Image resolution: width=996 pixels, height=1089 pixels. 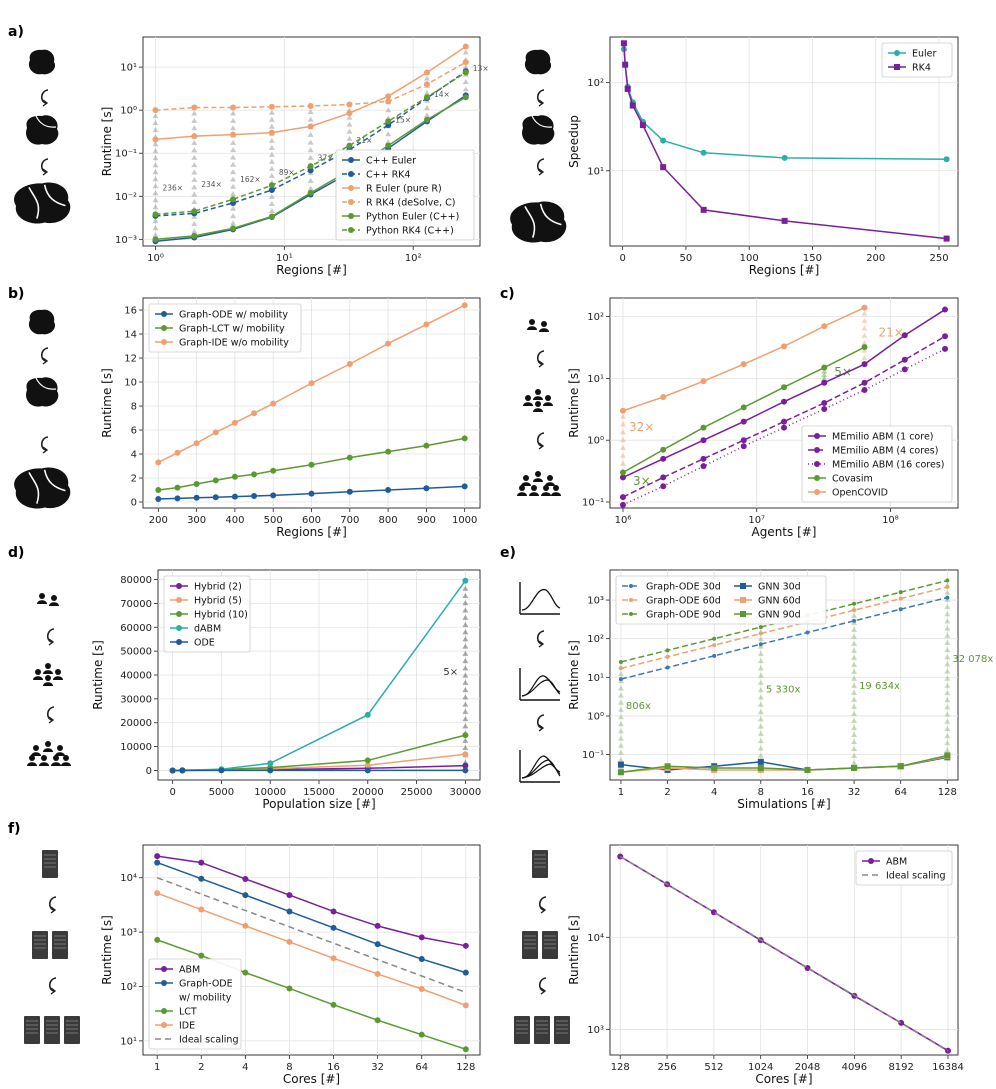 What do you see at coordinates (388, 175) in the screenshot?
I see `legend-label: C++ RK4` at bounding box center [388, 175].